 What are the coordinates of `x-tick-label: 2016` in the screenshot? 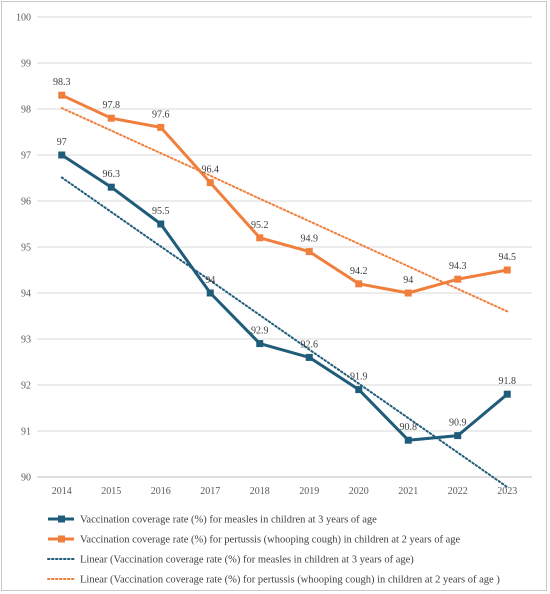 It's located at (161, 491).